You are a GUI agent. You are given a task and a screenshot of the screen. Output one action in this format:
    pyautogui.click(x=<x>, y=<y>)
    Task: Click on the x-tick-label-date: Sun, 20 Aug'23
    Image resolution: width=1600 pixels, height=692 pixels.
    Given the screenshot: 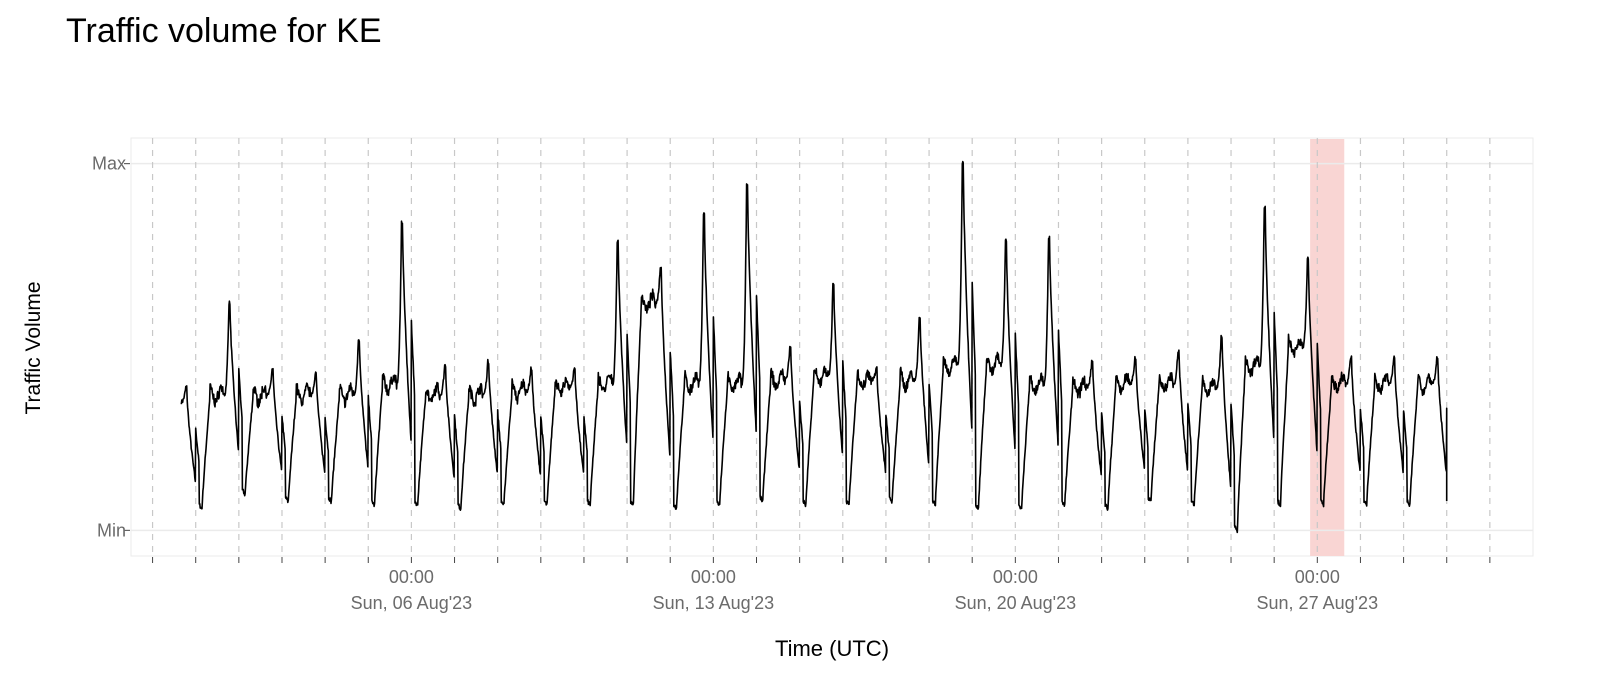 What is the action you would take?
    pyautogui.click(x=1016, y=603)
    